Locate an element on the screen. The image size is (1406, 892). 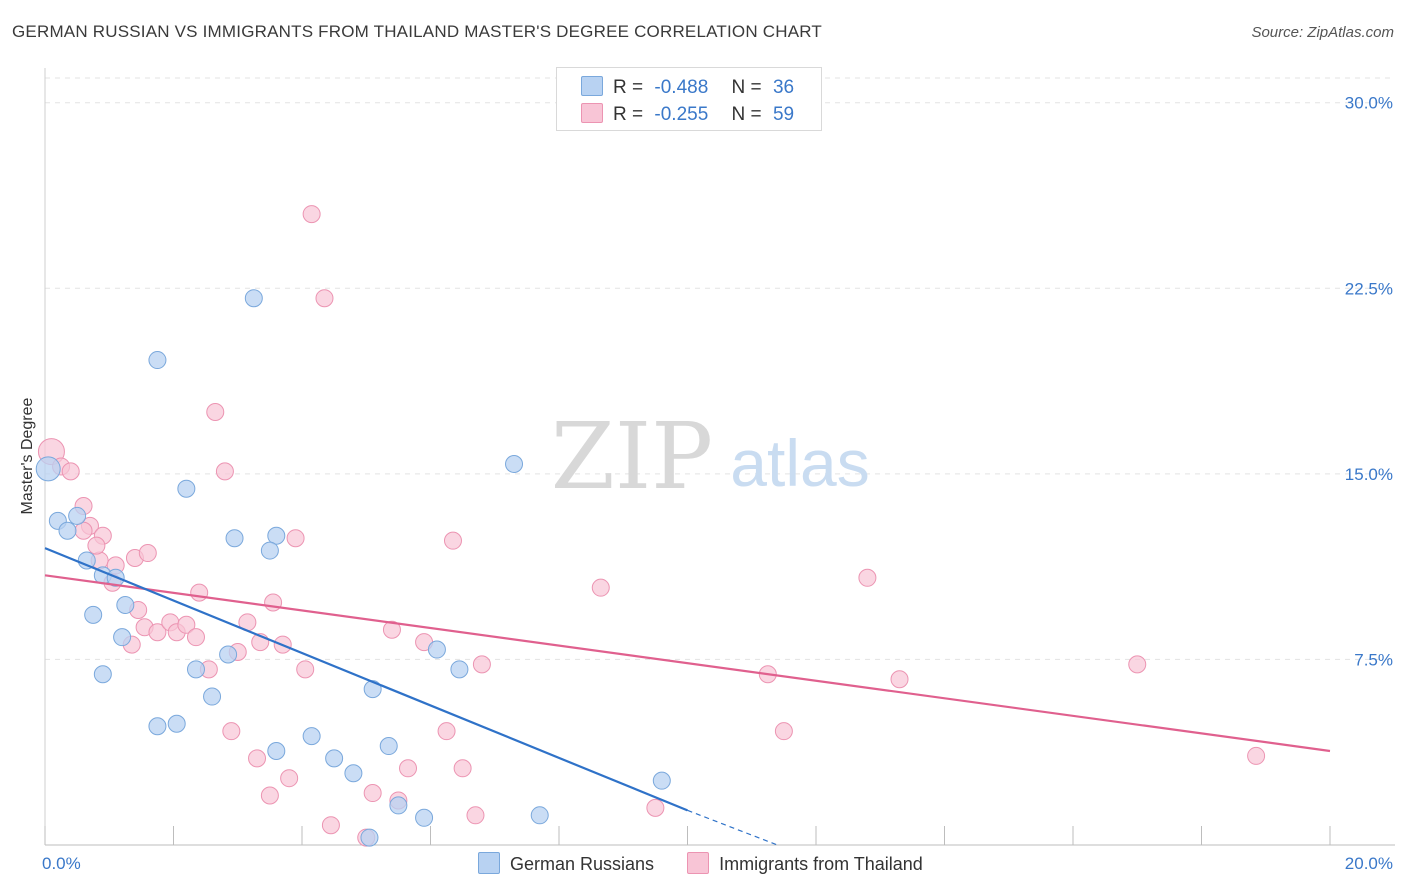
y-tick-label: 15.0% is located at coordinates (1369, 474).